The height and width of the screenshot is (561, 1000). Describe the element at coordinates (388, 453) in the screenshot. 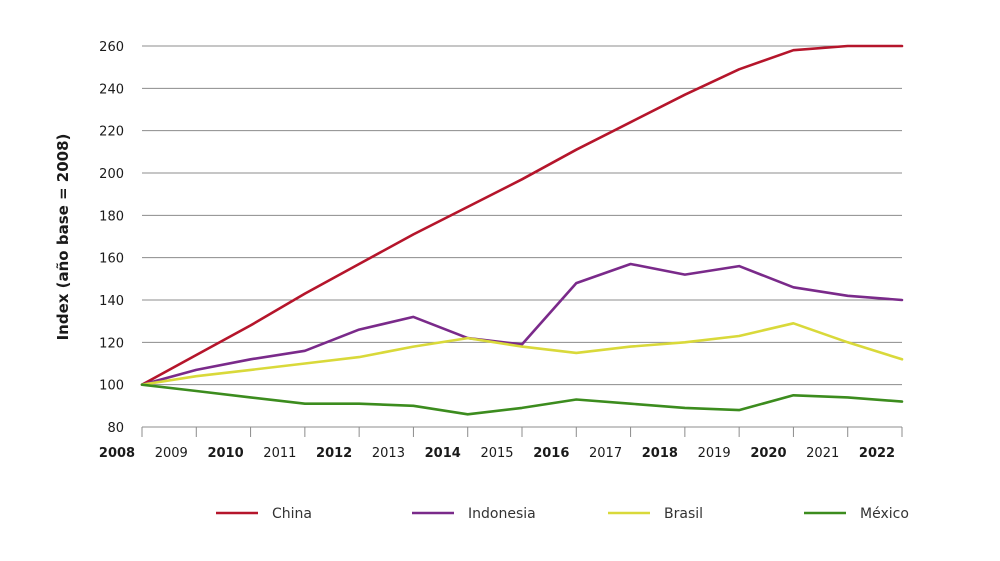

I see `x-tick-label-2013: 2013` at that location.